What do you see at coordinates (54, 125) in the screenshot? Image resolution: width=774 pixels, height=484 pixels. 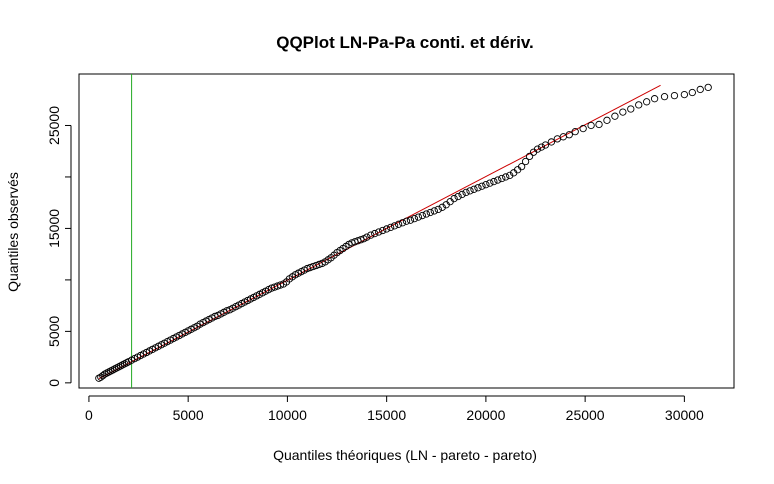 I see `y-tick-label: 25000` at bounding box center [54, 125].